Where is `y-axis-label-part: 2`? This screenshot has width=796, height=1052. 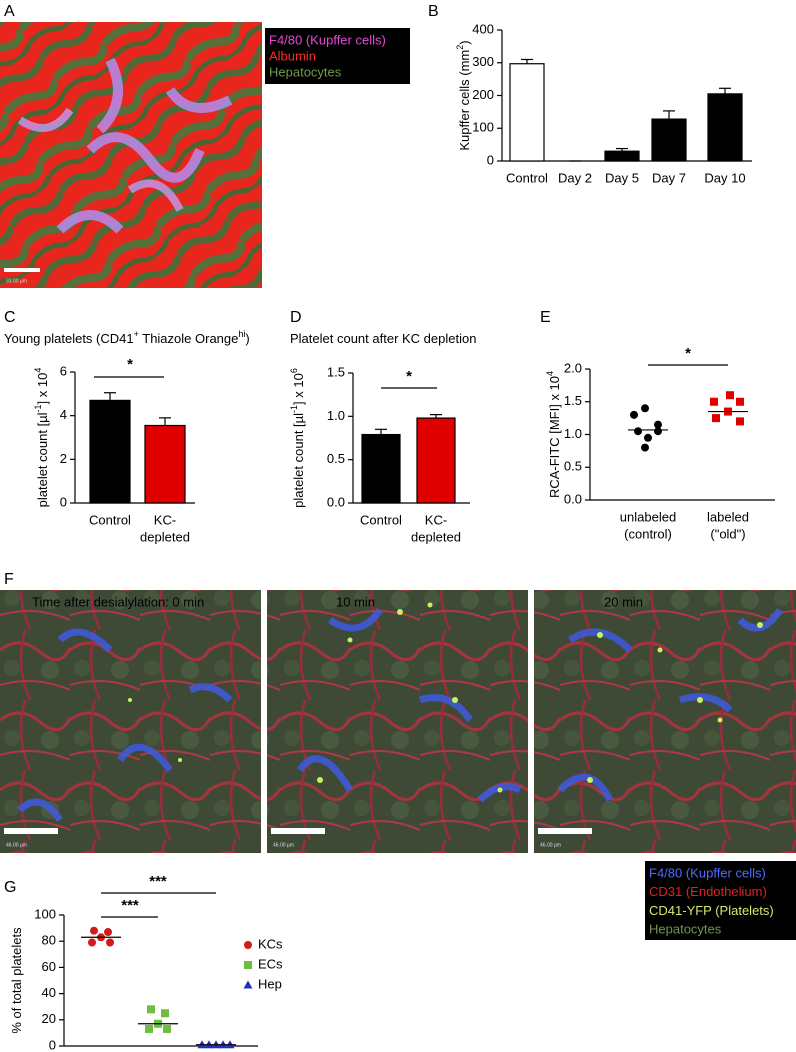
y-axis-label-part: 2 is located at coordinates (460, 47).